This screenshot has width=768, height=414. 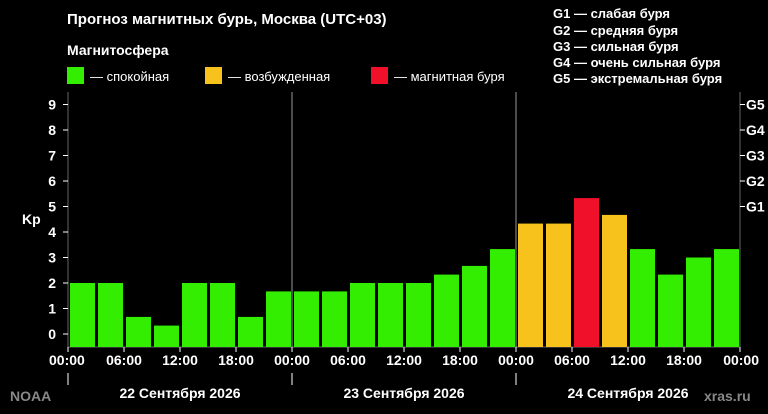 I want to click on g-tick-label: G2, so click(x=755, y=181).